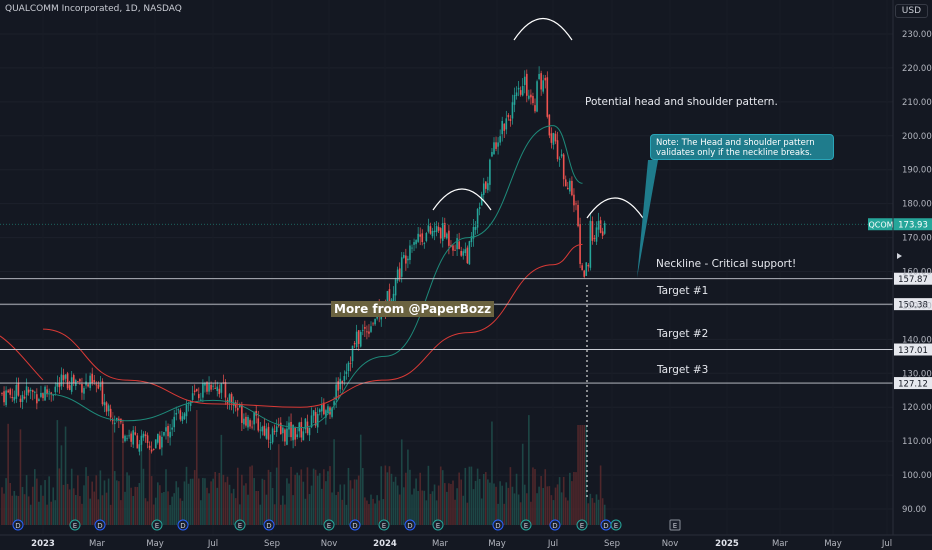 The width and height of the screenshot is (932, 550). Describe the element at coordinates (917, 340) in the screenshot. I see `price-tick-label: 140.00` at that location.